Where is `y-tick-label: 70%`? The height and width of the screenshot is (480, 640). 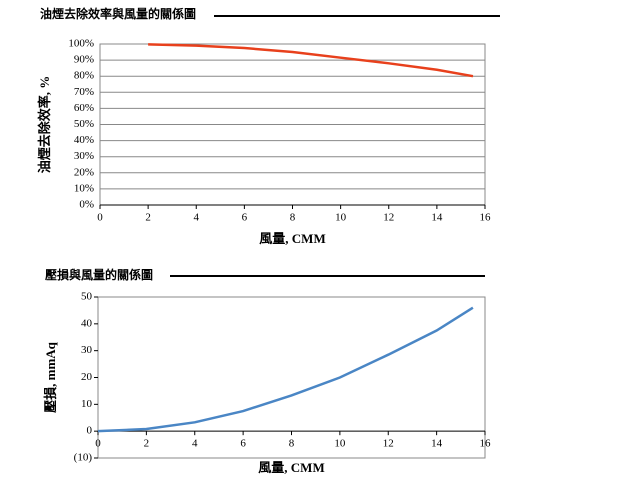 y-tick-label: 70% is located at coordinates (84, 92).